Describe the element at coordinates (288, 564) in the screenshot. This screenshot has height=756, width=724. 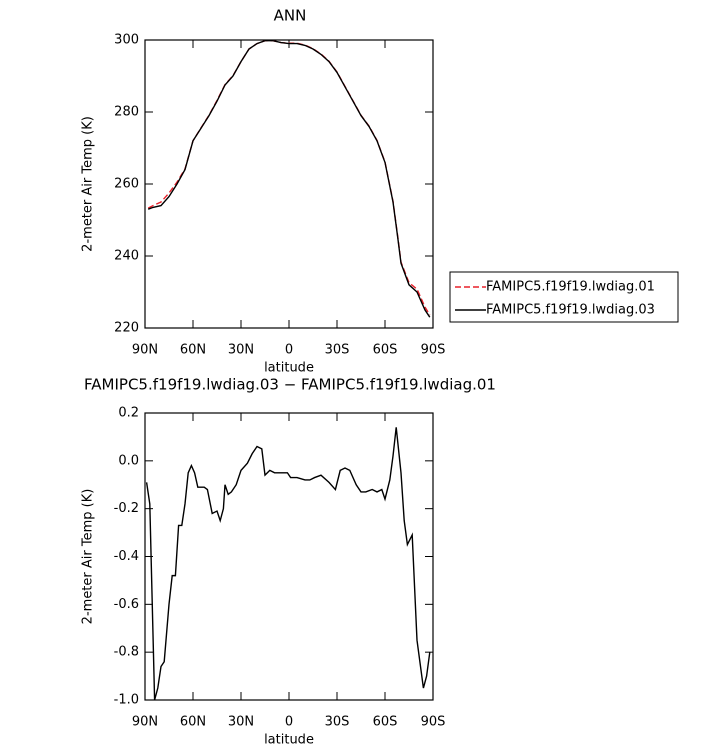
I see `data-line` at that location.